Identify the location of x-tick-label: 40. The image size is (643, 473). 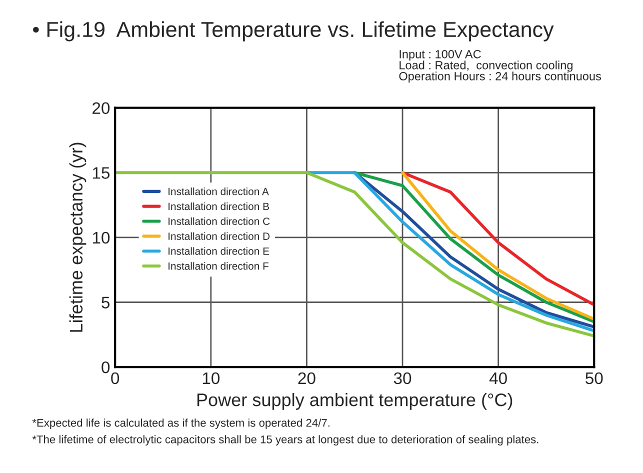
(498, 378).